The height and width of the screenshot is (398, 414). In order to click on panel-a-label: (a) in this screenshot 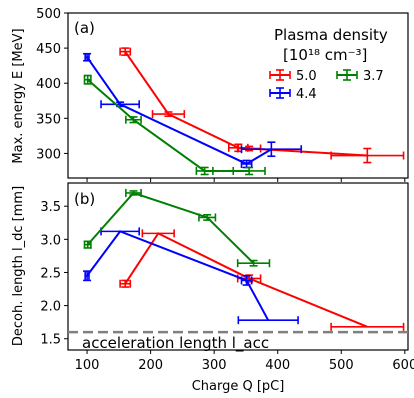, I will do `click(84, 28)`.